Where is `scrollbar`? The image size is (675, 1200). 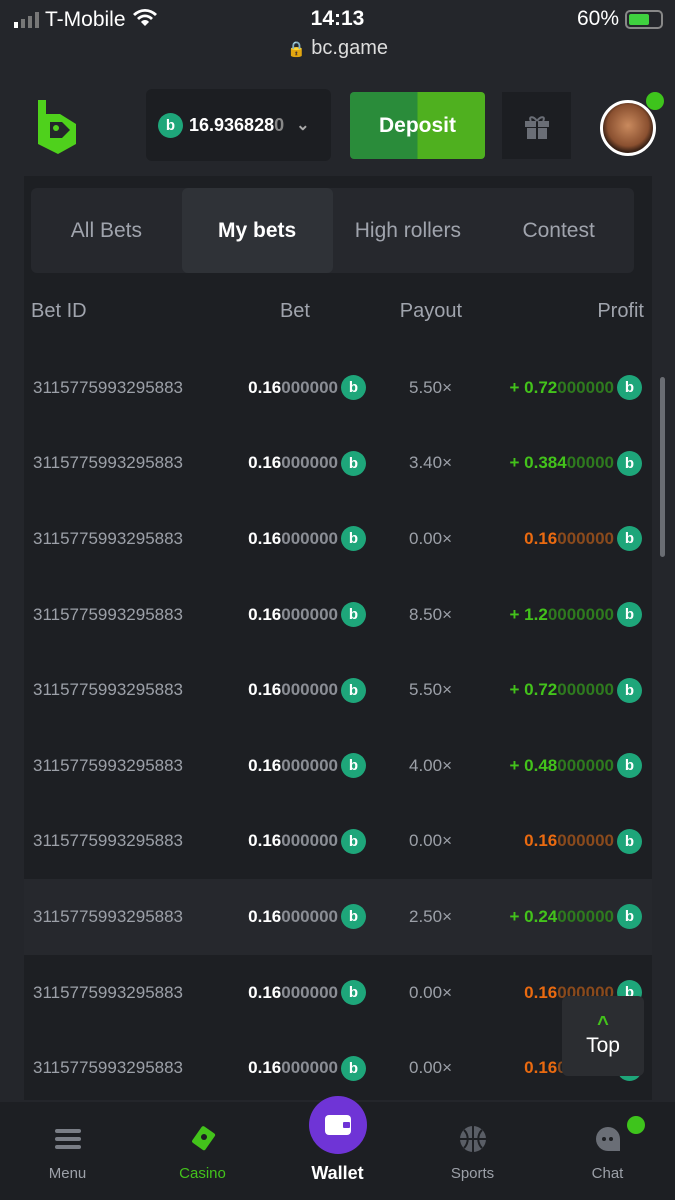 scrollbar is located at coordinates (662, 467).